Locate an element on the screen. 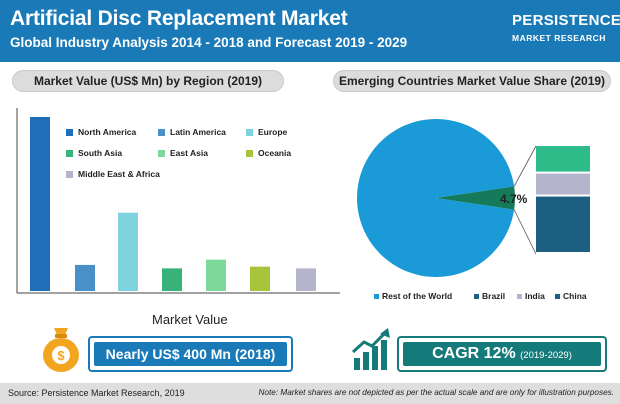 This screenshot has height=404, width=620. legend-label: Oceania is located at coordinates (275, 153).